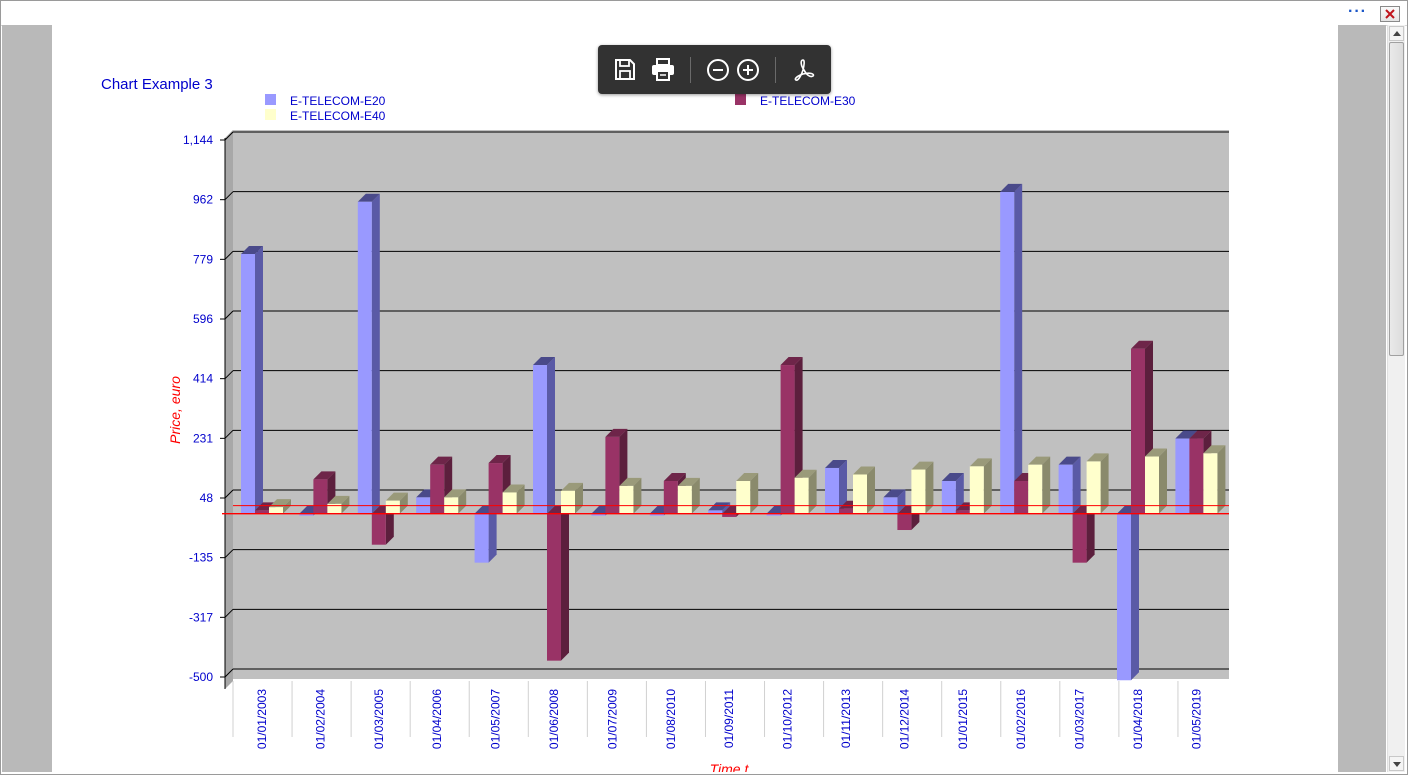 Image resolution: width=1408 pixels, height=775 pixels. Describe the element at coordinates (671, 719) in the screenshot. I see `x-tick-label: 01/08/2010` at that location.